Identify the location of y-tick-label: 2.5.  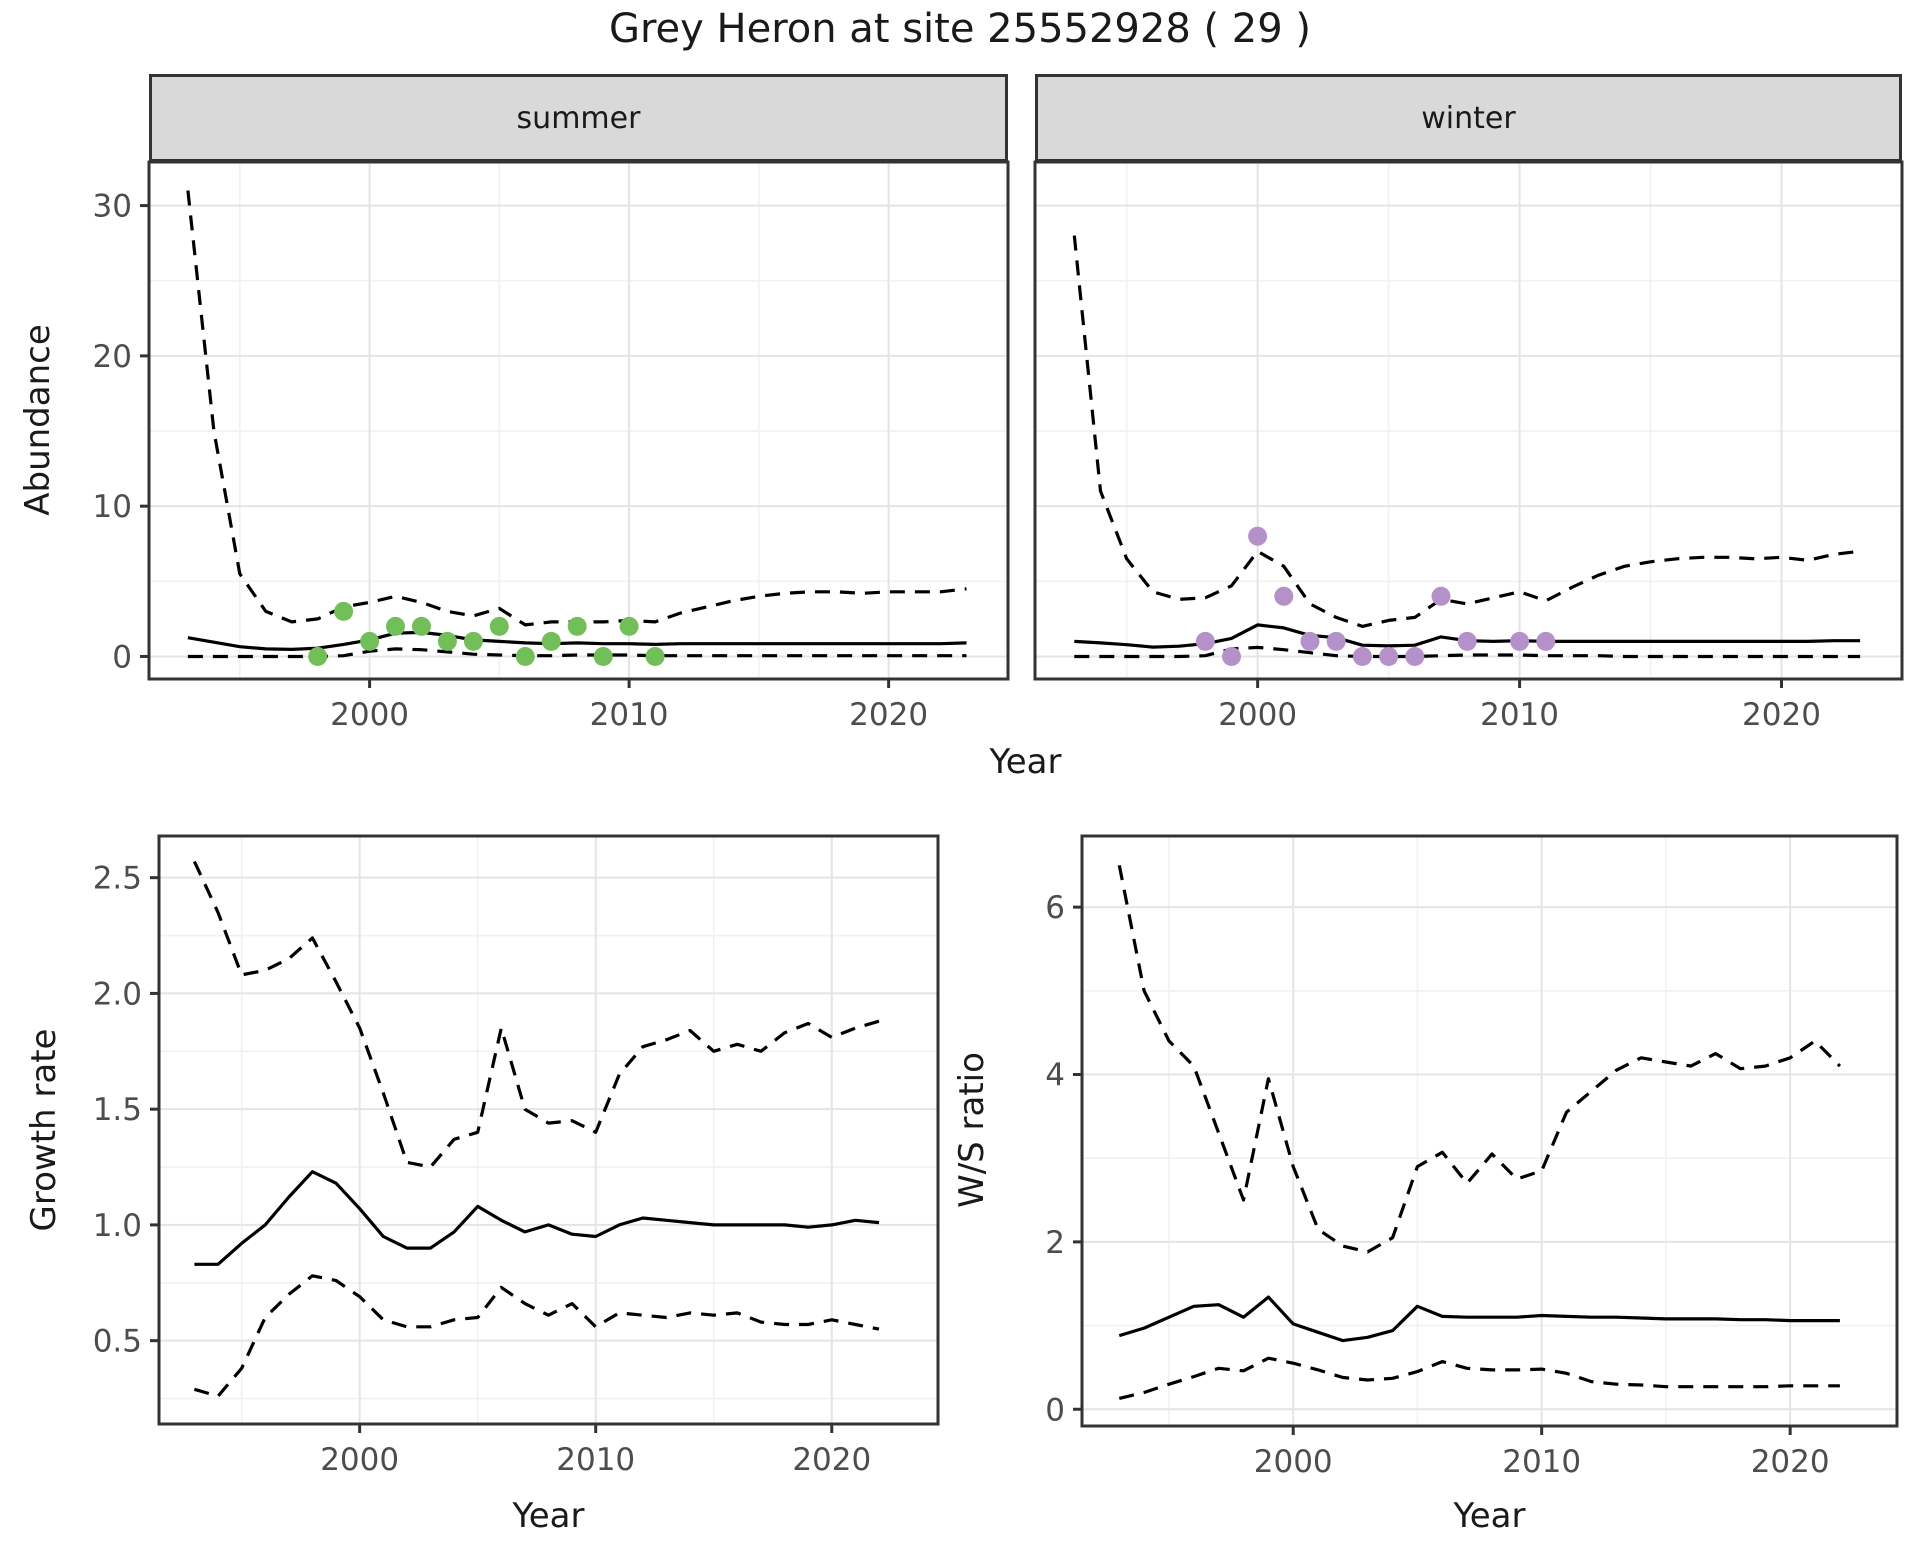
(117, 879).